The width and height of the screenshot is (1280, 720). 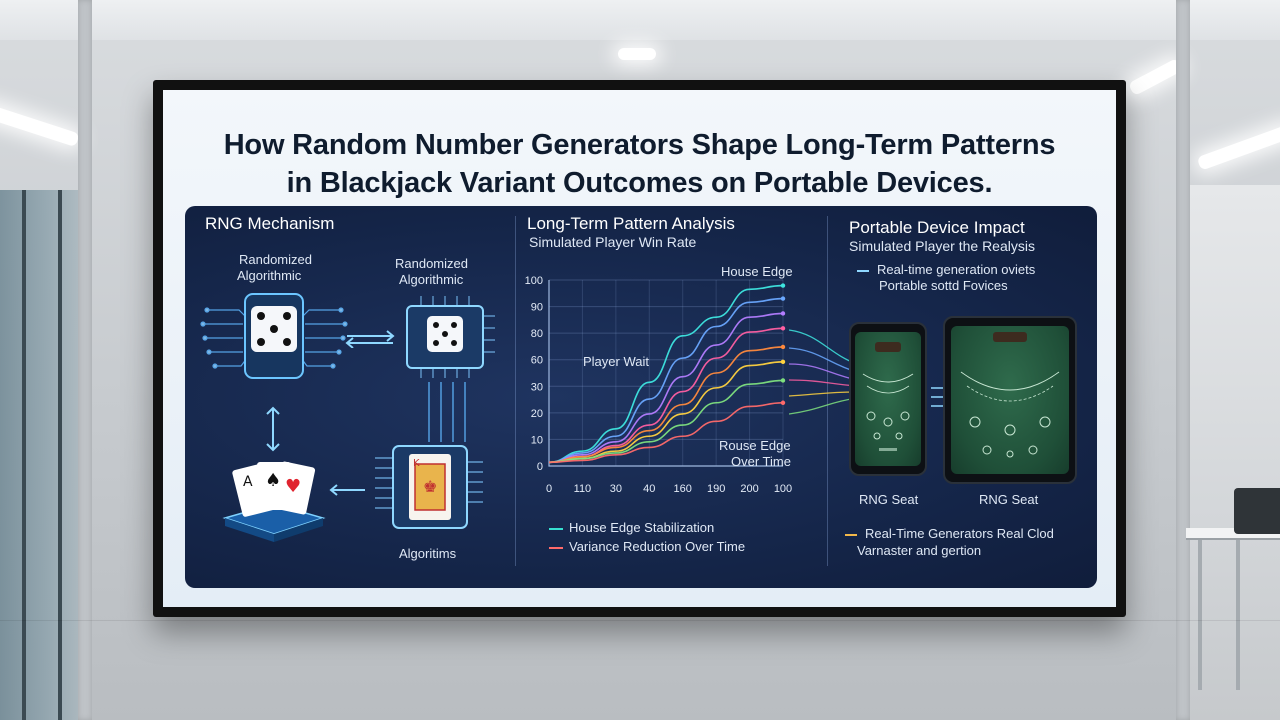 What do you see at coordinates (270, 223) in the screenshot?
I see `rng-section-title: RNG Mechanism` at bounding box center [270, 223].